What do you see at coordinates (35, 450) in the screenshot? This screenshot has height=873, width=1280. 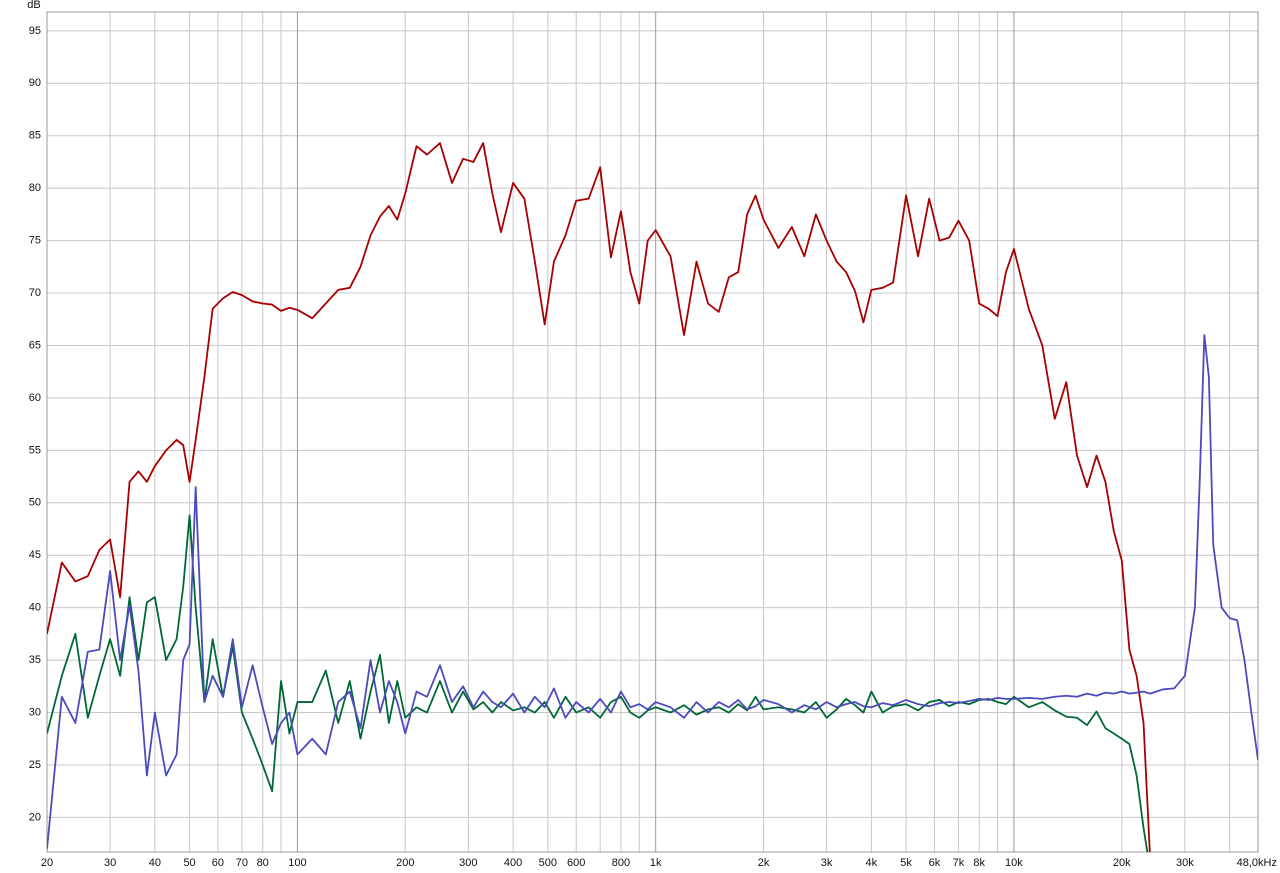 I see `y-tick-label: 55` at bounding box center [35, 450].